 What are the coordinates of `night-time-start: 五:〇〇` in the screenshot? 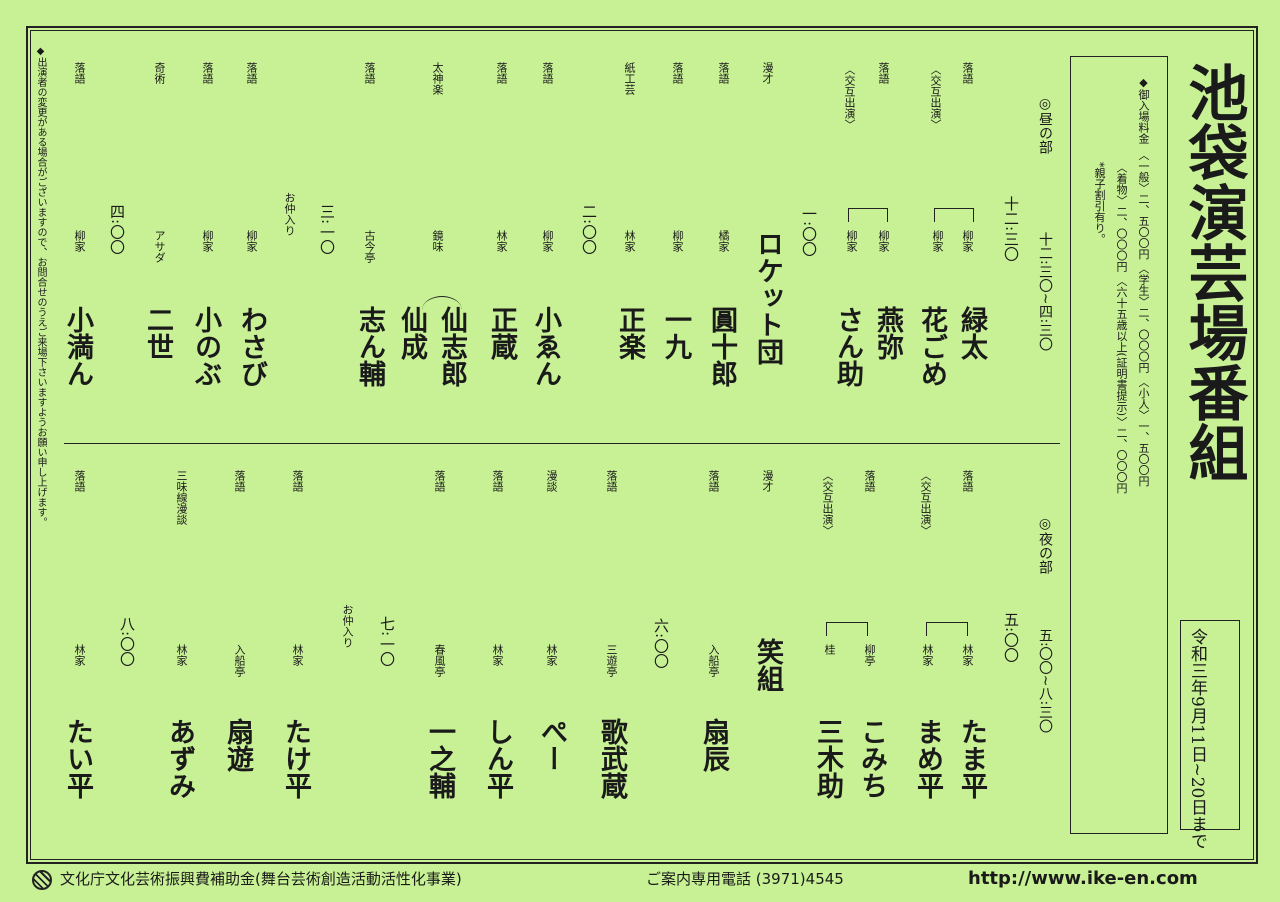 It's located at (1011, 637).